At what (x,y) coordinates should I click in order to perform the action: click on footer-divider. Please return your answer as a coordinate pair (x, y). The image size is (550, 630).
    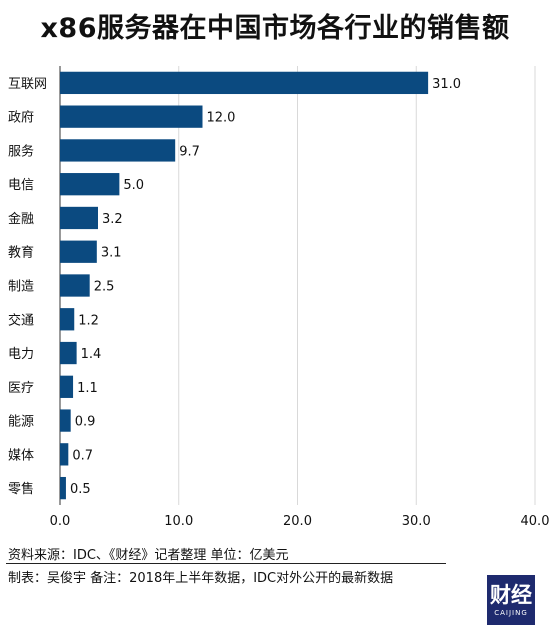
    Looking at the image, I should click on (226, 563).